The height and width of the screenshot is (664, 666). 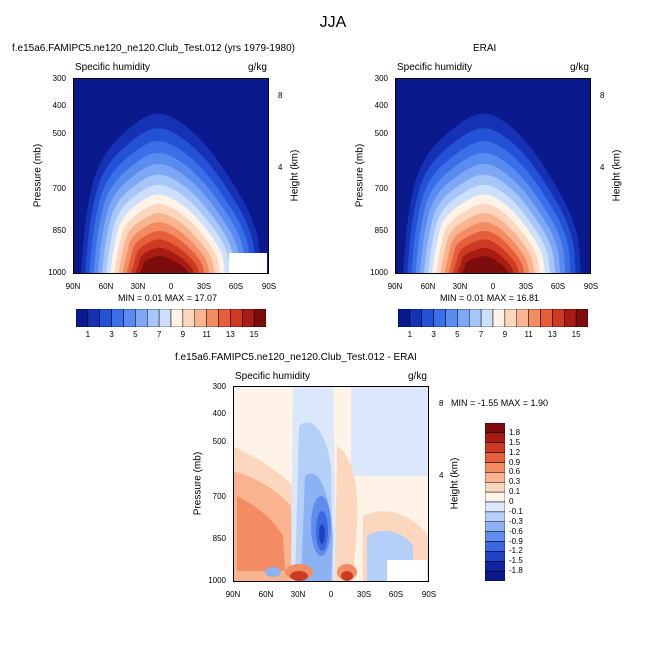 What do you see at coordinates (59, 188) in the screenshot?
I see `y-tick-label: 700` at bounding box center [59, 188].